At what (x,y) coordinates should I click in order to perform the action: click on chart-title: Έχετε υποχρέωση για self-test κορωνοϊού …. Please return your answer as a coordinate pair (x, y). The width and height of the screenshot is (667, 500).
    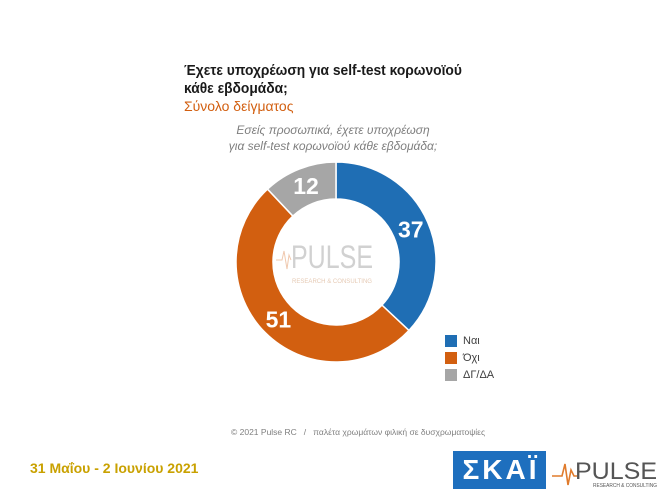
    Looking at the image, I should click on (323, 79).